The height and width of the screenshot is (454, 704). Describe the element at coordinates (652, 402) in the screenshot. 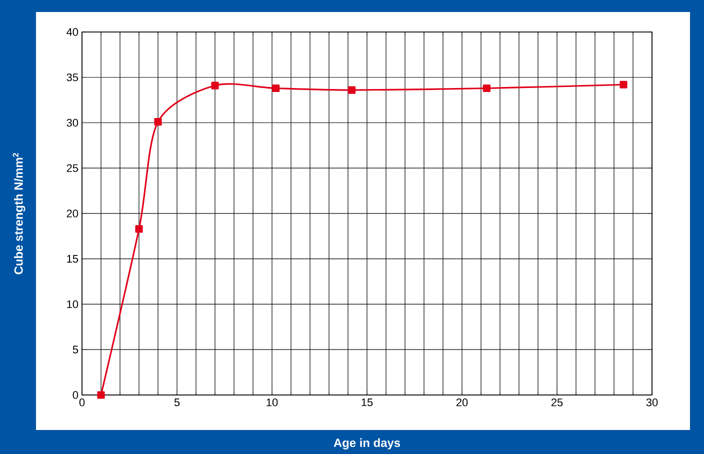

I see `x-tick-label: 30` at that location.